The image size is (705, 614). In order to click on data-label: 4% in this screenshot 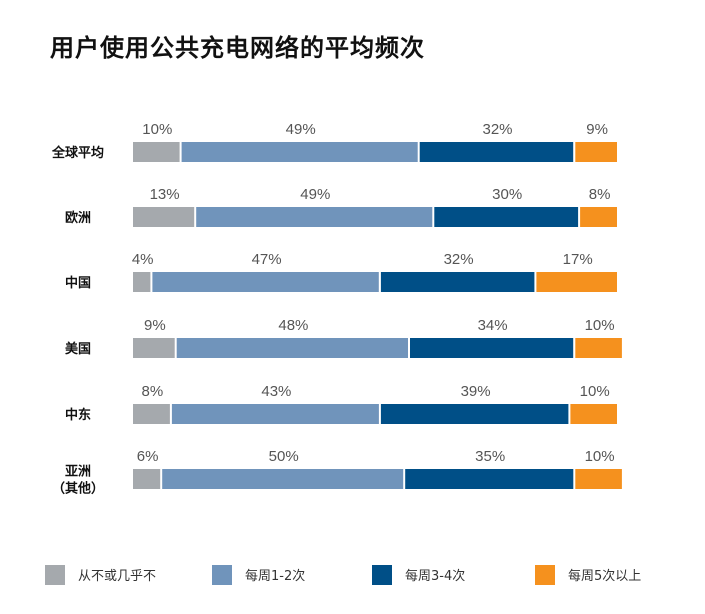, I will do `click(143, 259)`.